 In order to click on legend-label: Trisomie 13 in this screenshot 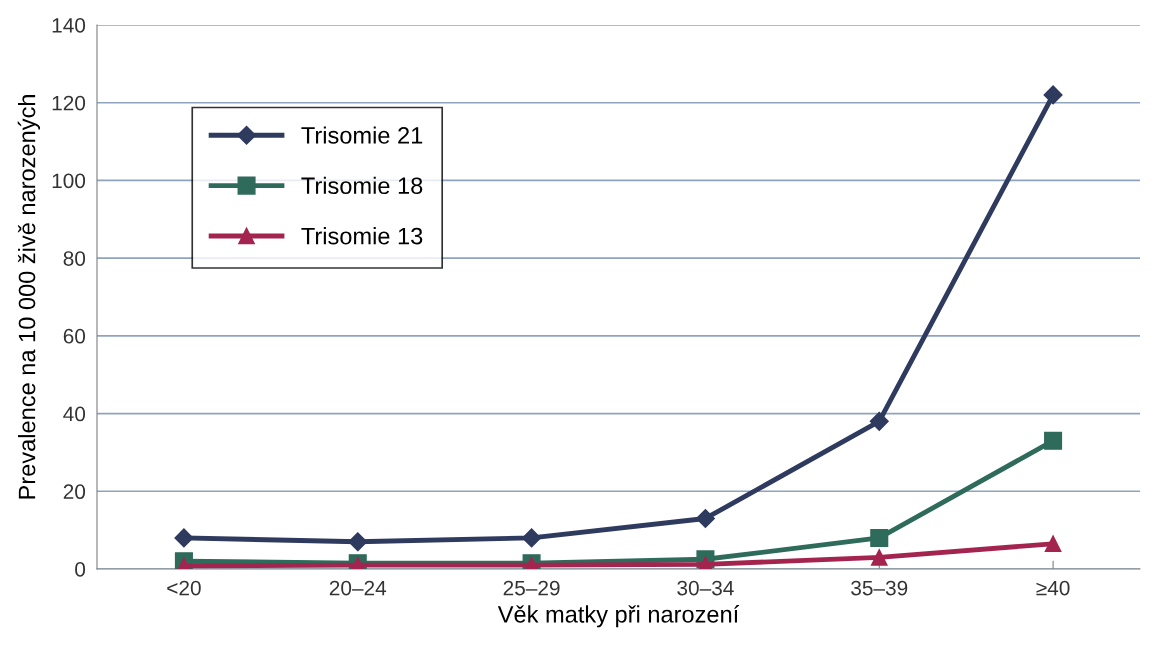, I will do `click(362, 236)`.